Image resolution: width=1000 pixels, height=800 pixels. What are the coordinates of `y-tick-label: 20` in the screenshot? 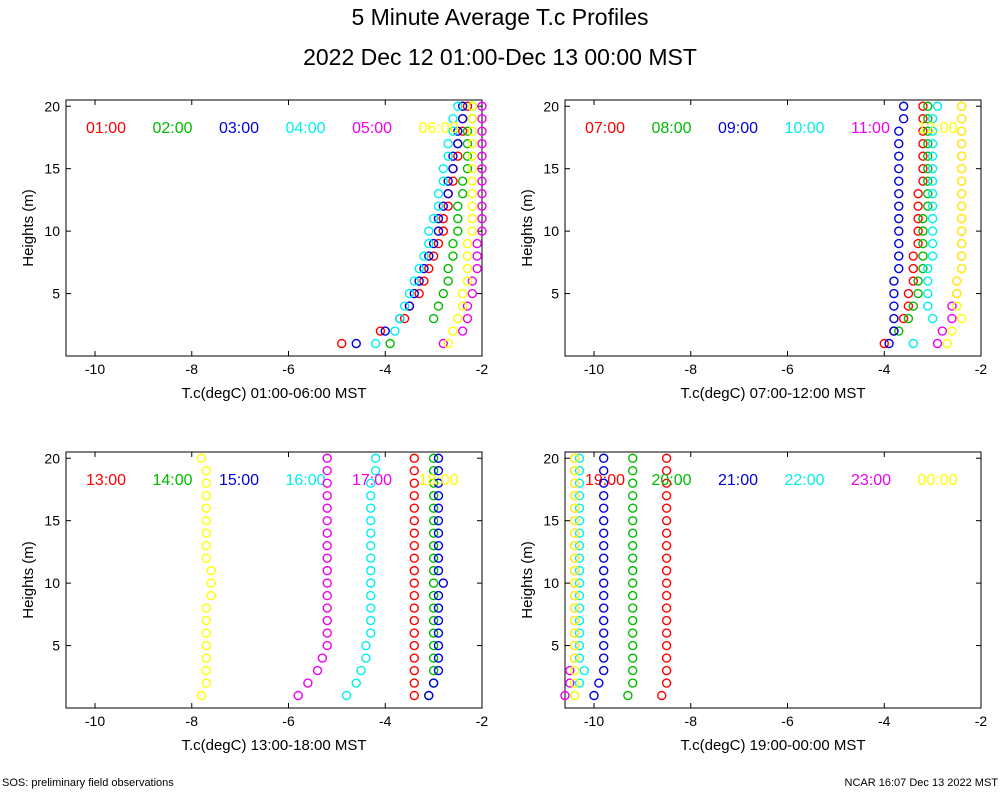 It's located at (52, 458).